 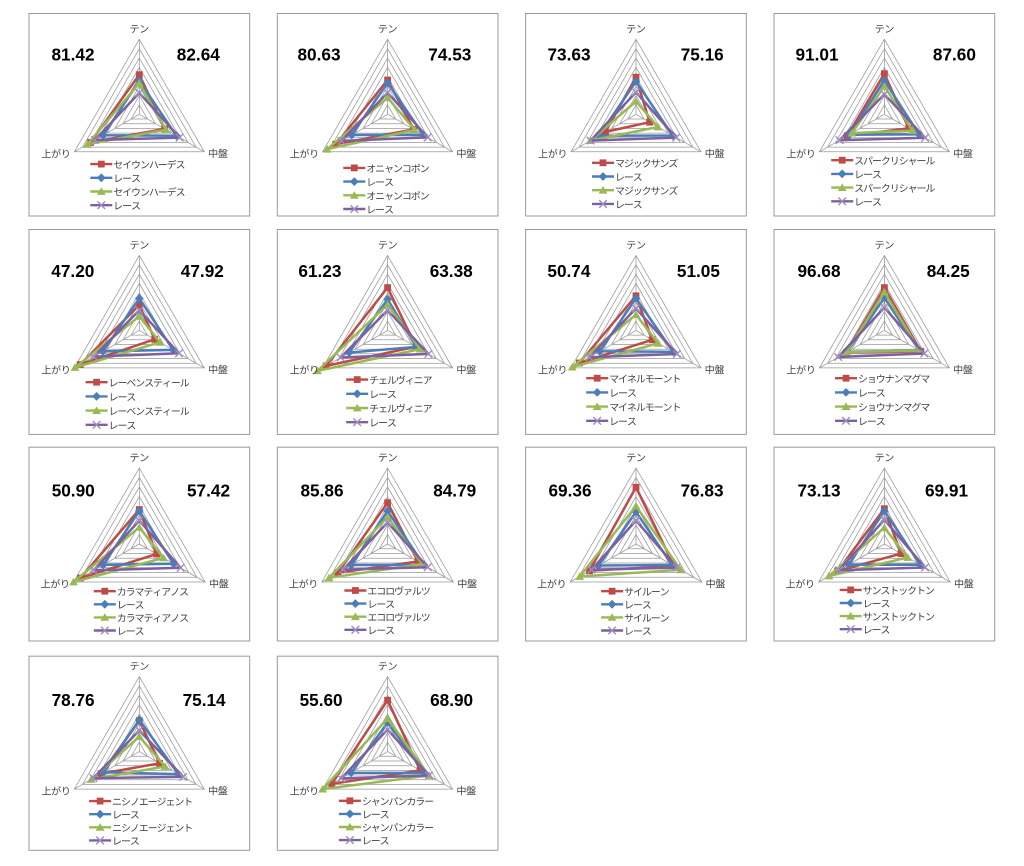 What do you see at coordinates (702, 490) in the screenshot?
I see `svg-text: 76.83` at bounding box center [702, 490].